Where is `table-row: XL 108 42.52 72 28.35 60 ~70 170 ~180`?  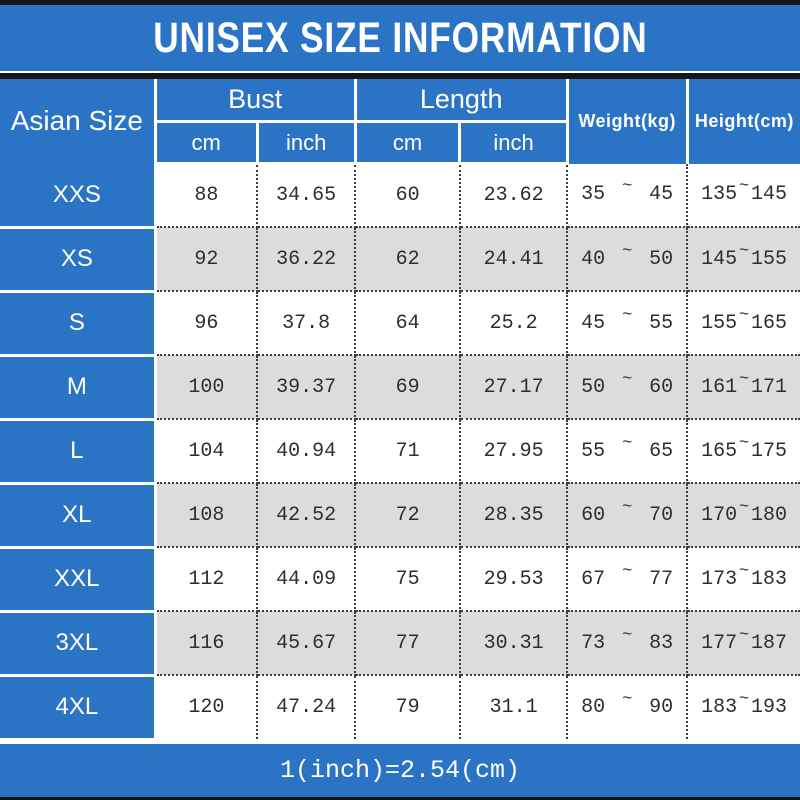 table-row: XL 108 42.52 72 28.35 60 ~70 170 ~180 is located at coordinates (400, 515).